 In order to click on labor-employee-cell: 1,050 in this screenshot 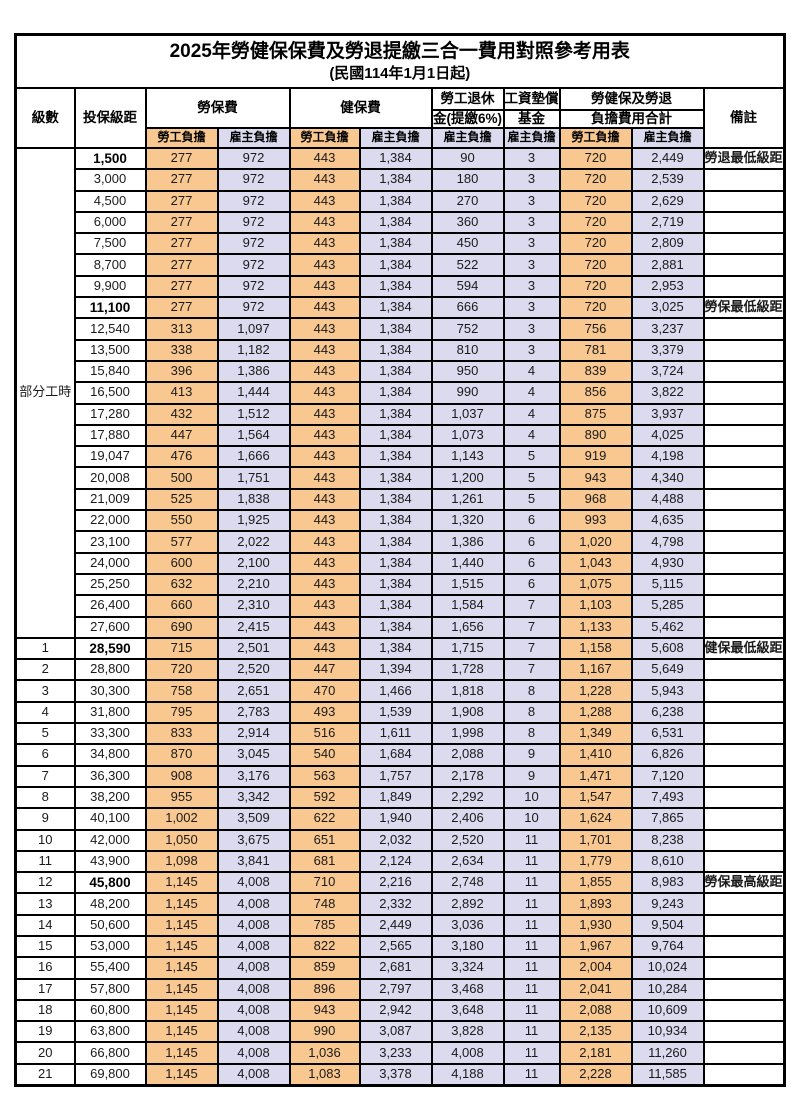, I will do `click(181, 840)`.